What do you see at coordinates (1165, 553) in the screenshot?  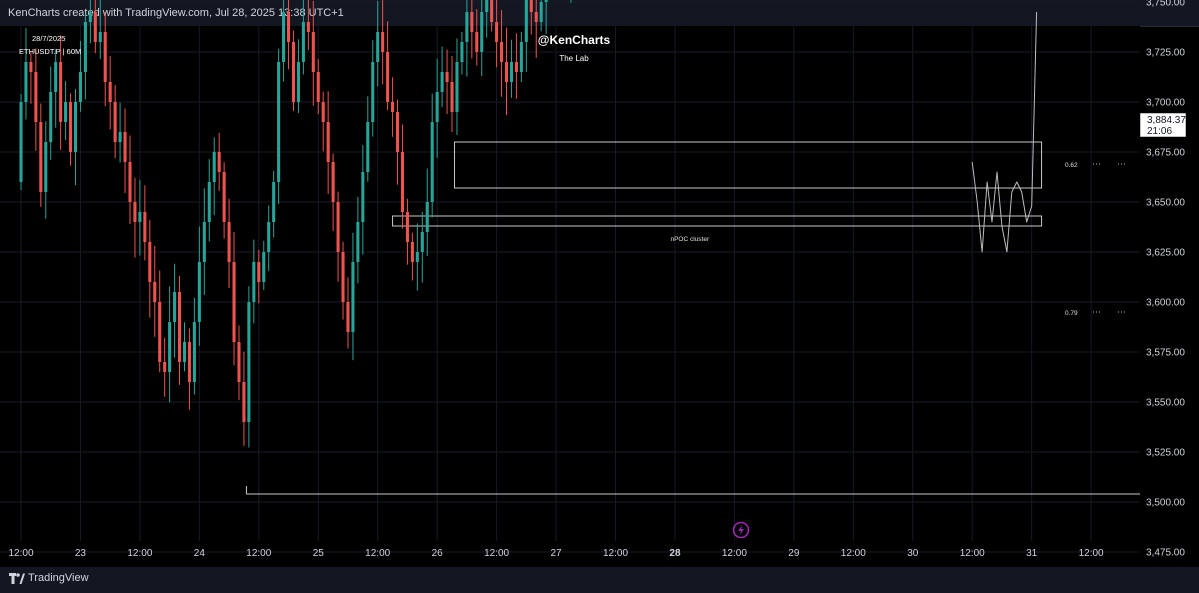 I see `y-tick-label: 3,475.00` at bounding box center [1165, 553].